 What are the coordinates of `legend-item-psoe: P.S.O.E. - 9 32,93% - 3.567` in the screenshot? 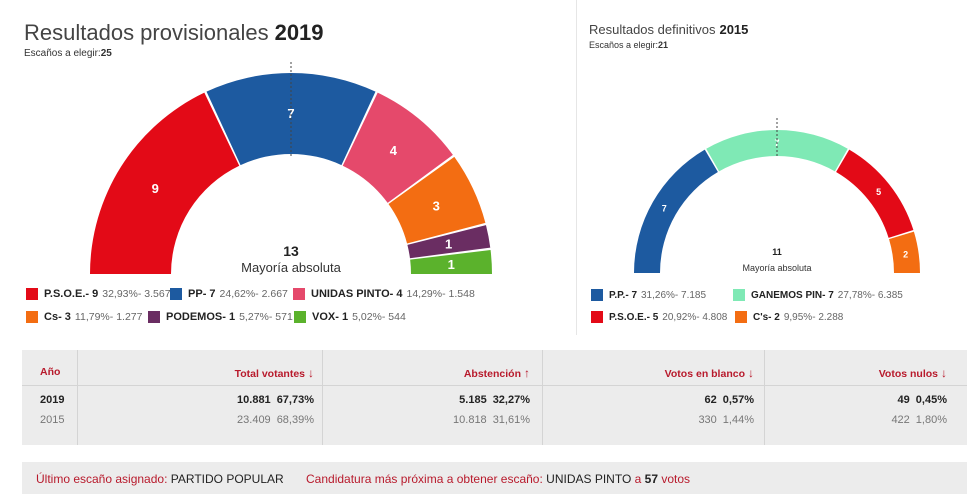 It's located at (98, 294).